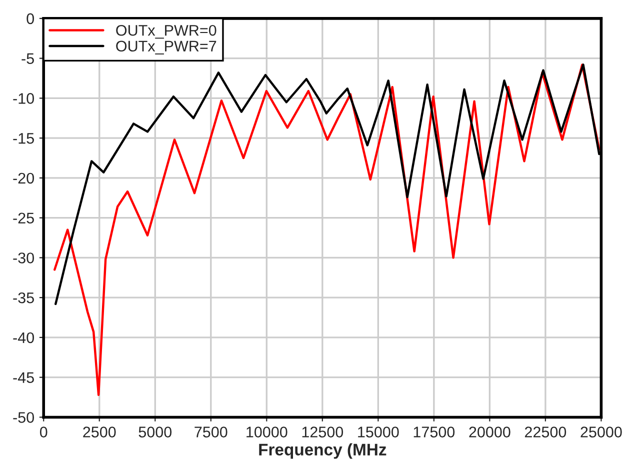 The image size is (623, 461). I want to click on y-tick-label: -10, so click(23, 98).